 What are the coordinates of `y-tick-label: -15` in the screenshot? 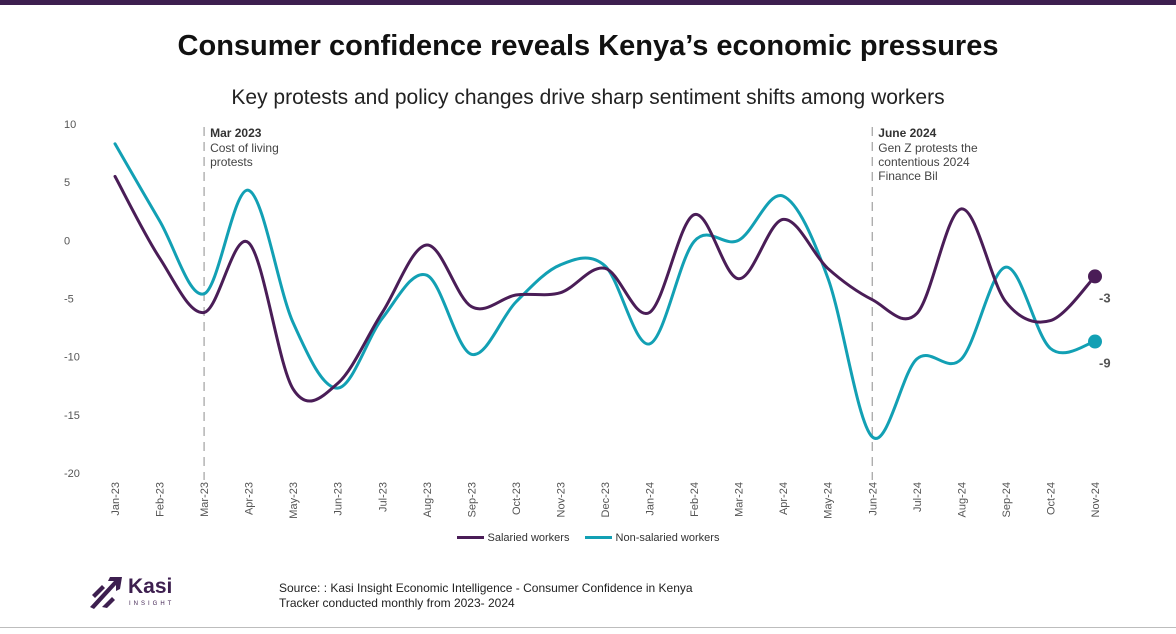 It's located at (72, 416).